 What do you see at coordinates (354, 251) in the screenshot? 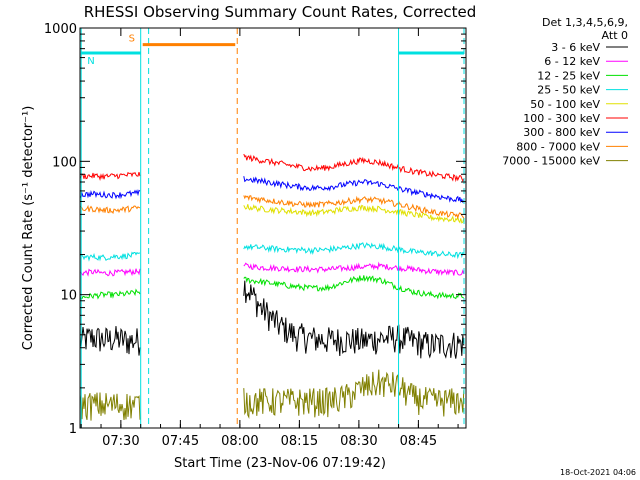
I see `series-line-3-seg2` at bounding box center [354, 251].